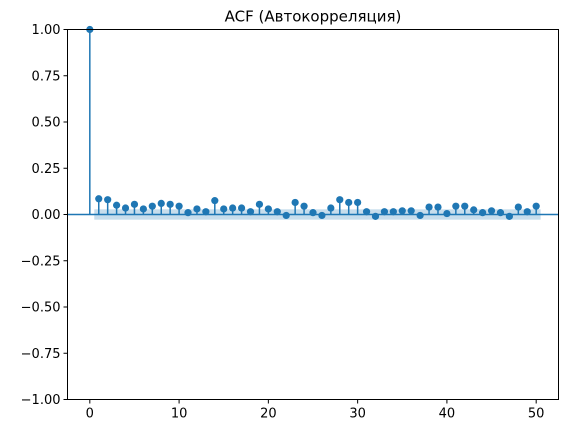 Image resolution: width=568 pixels, height=433 pixels. What do you see at coordinates (268, 414) in the screenshot?
I see `x-tick-label: 20` at bounding box center [268, 414].